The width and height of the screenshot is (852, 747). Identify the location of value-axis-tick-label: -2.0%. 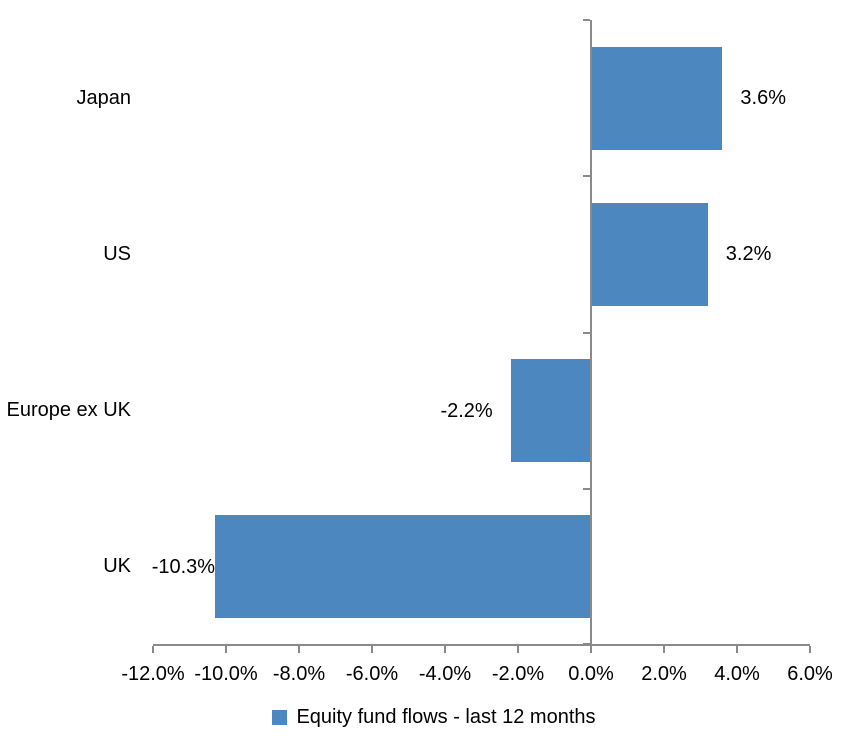
(518, 674).